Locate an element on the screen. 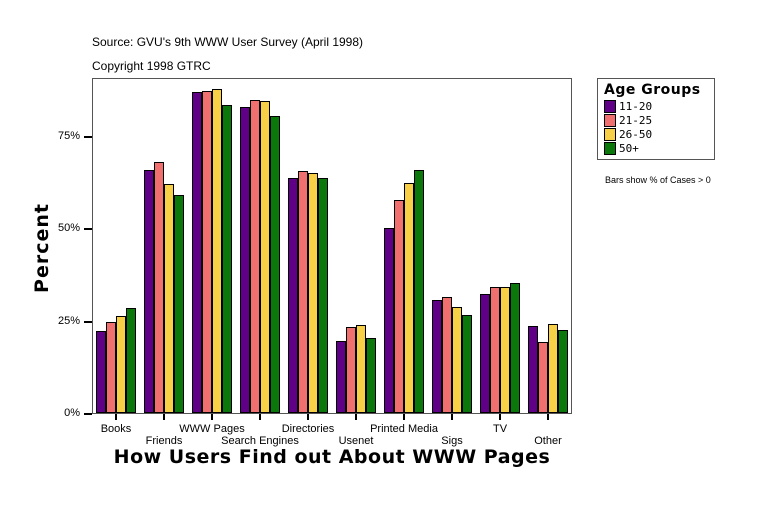 The width and height of the screenshot is (760, 506). bar-usenet-50+ is located at coordinates (371, 375).